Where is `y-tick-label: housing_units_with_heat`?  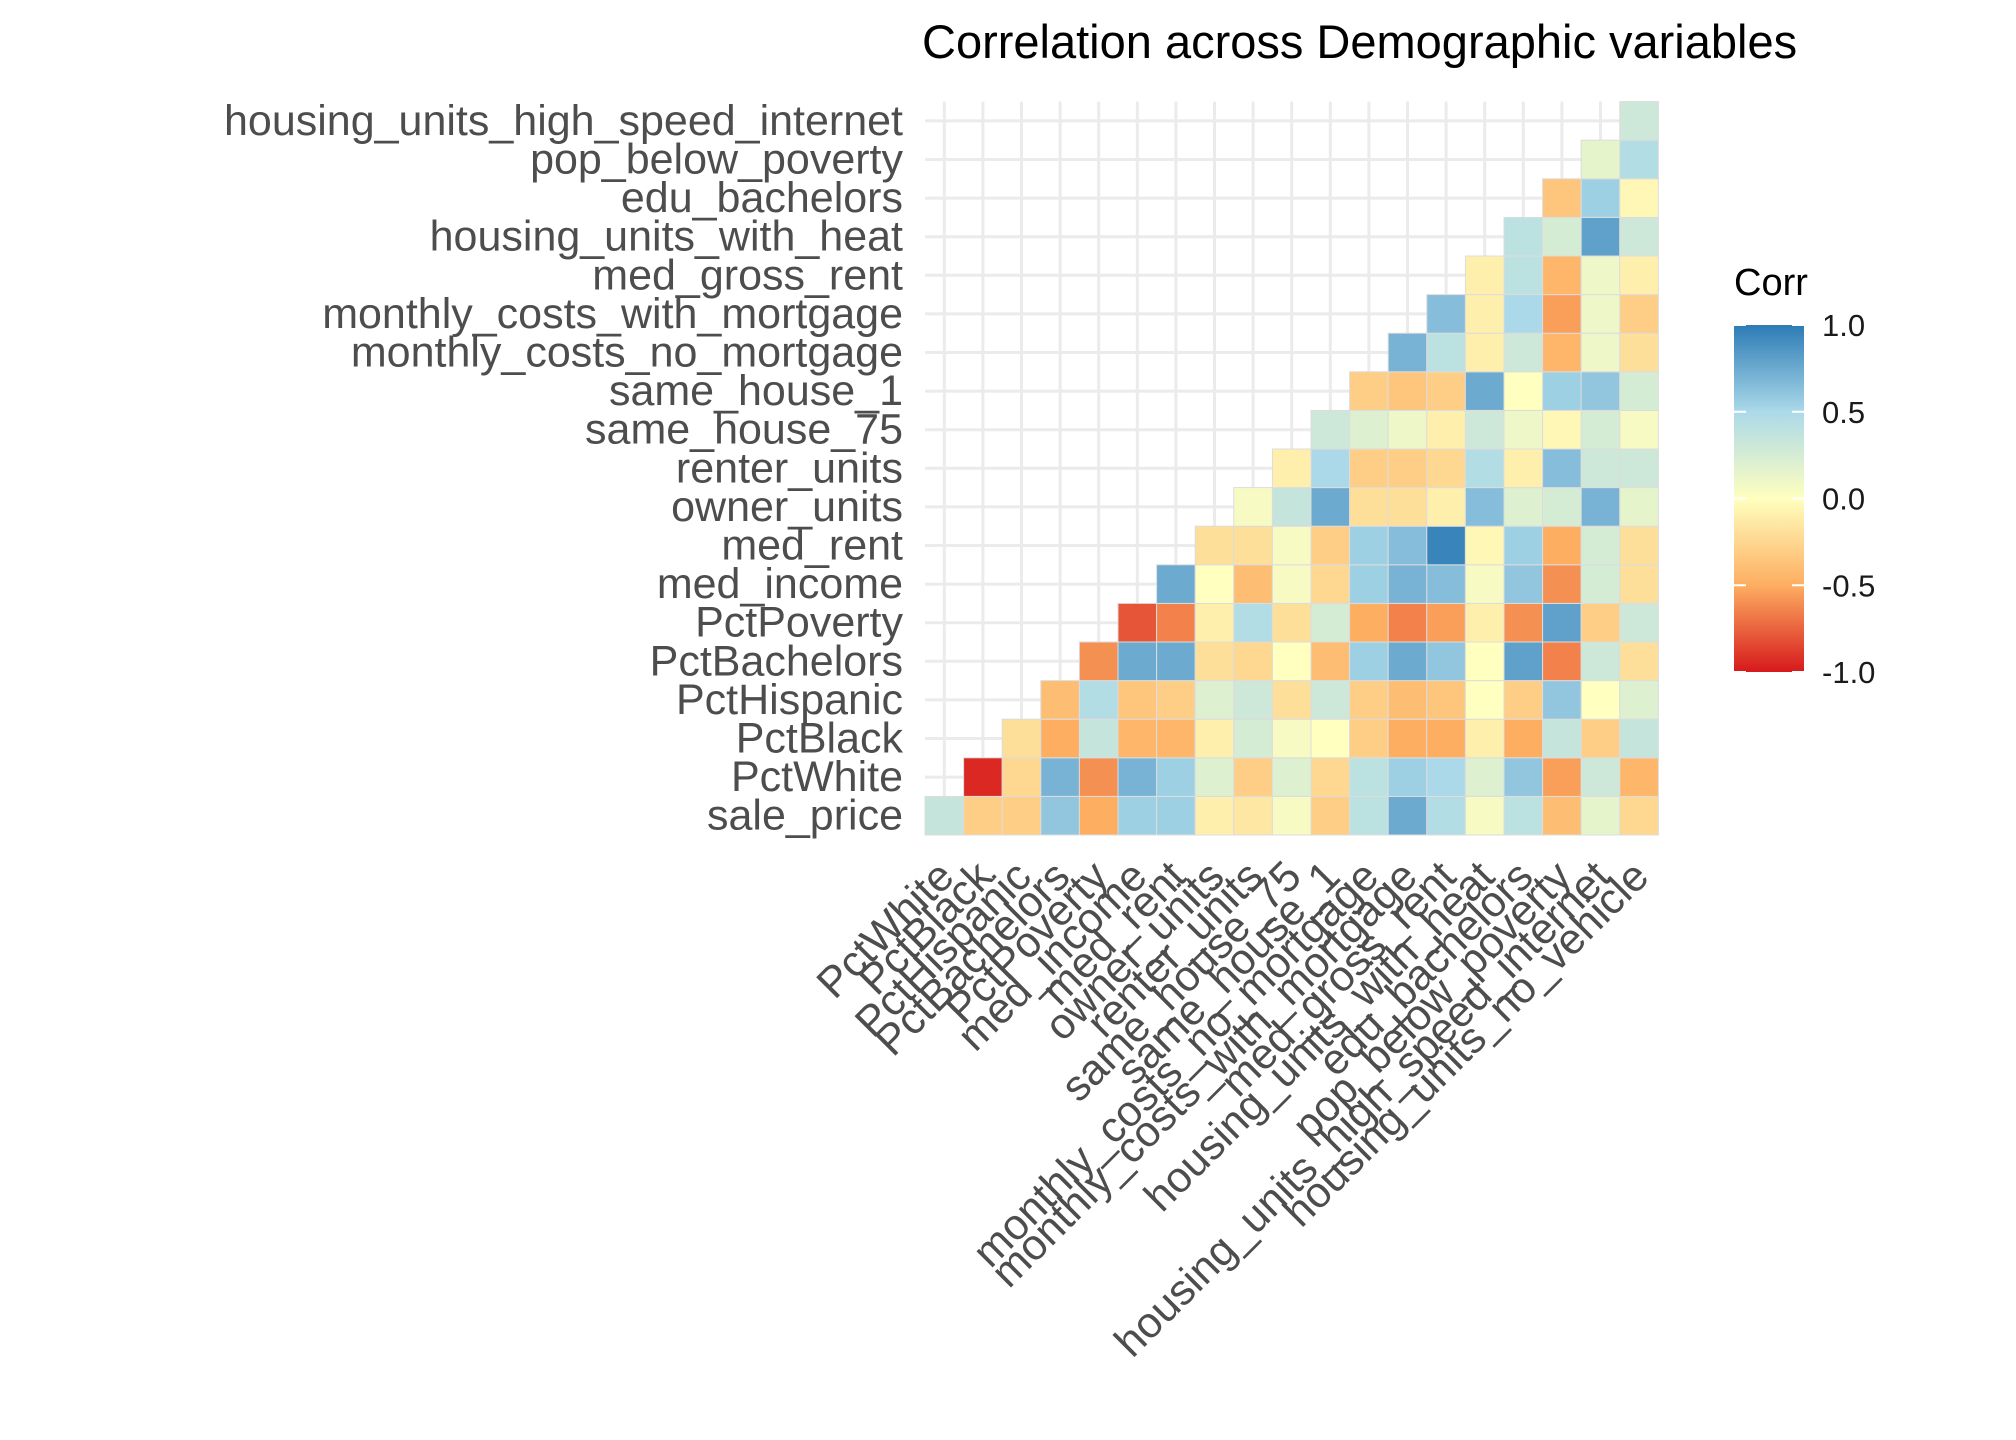 y-tick-label: housing_units_with_heat is located at coordinates (666, 237).